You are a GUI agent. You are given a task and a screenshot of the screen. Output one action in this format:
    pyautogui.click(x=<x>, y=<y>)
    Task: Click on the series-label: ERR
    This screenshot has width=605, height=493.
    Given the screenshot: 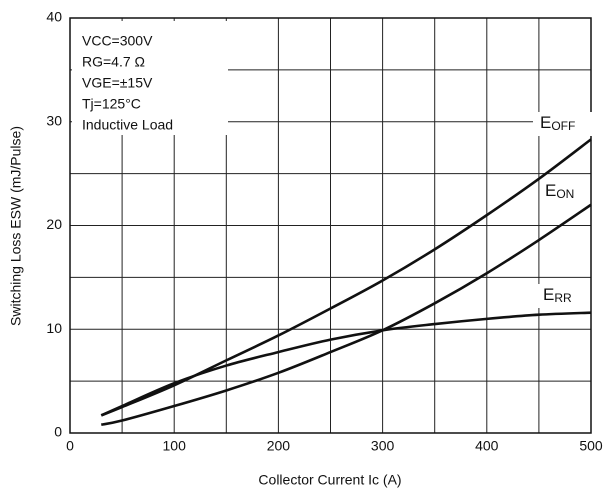 What is the action you would take?
    pyautogui.click(x=557, y=295)
    